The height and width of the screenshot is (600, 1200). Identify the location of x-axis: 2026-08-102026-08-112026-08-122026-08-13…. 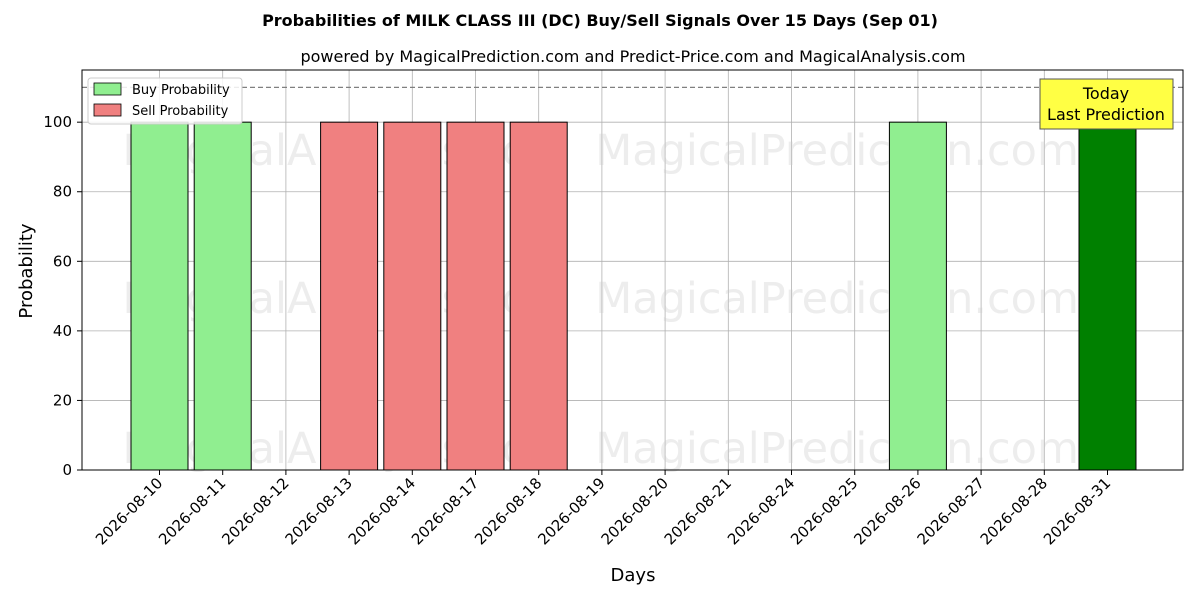
(603, 509).